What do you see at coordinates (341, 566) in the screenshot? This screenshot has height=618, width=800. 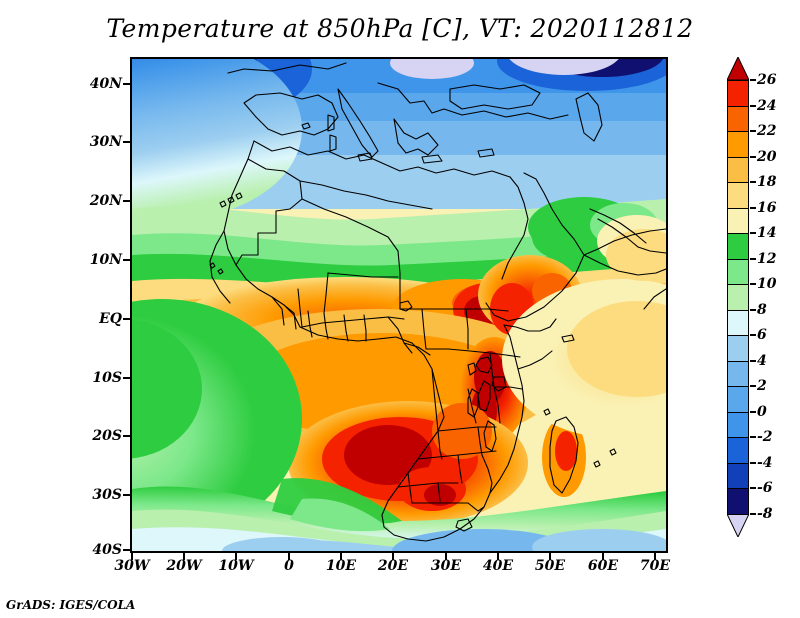 I see `x-tick-label: 10E` at bounding box center [341, 566].